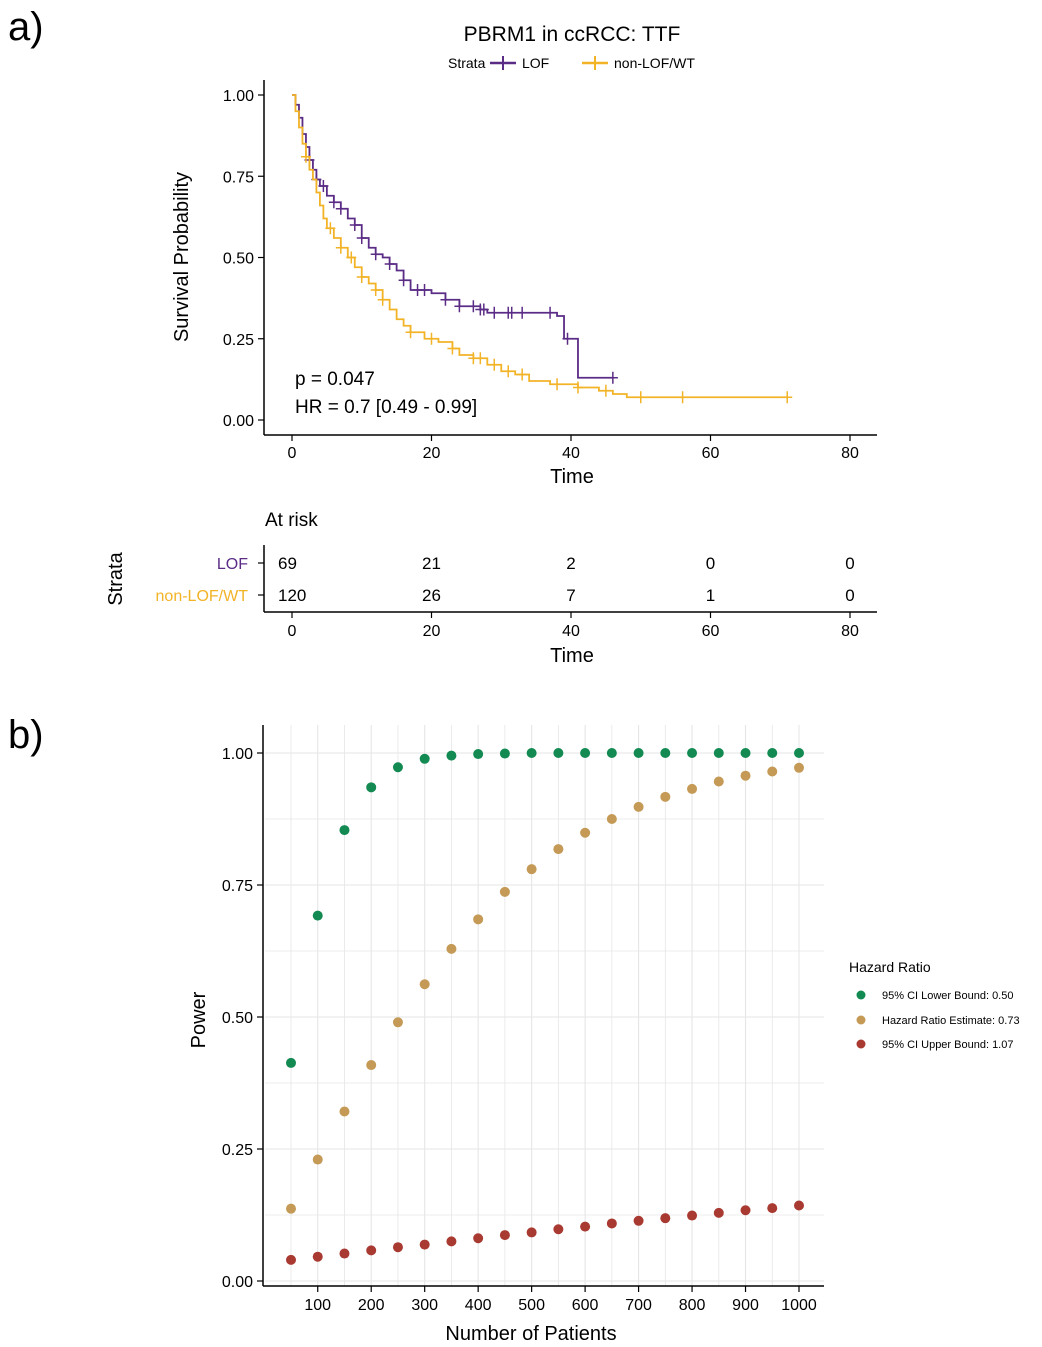  I want to click on power-x-tick-label: 100, so click(317, 1305).